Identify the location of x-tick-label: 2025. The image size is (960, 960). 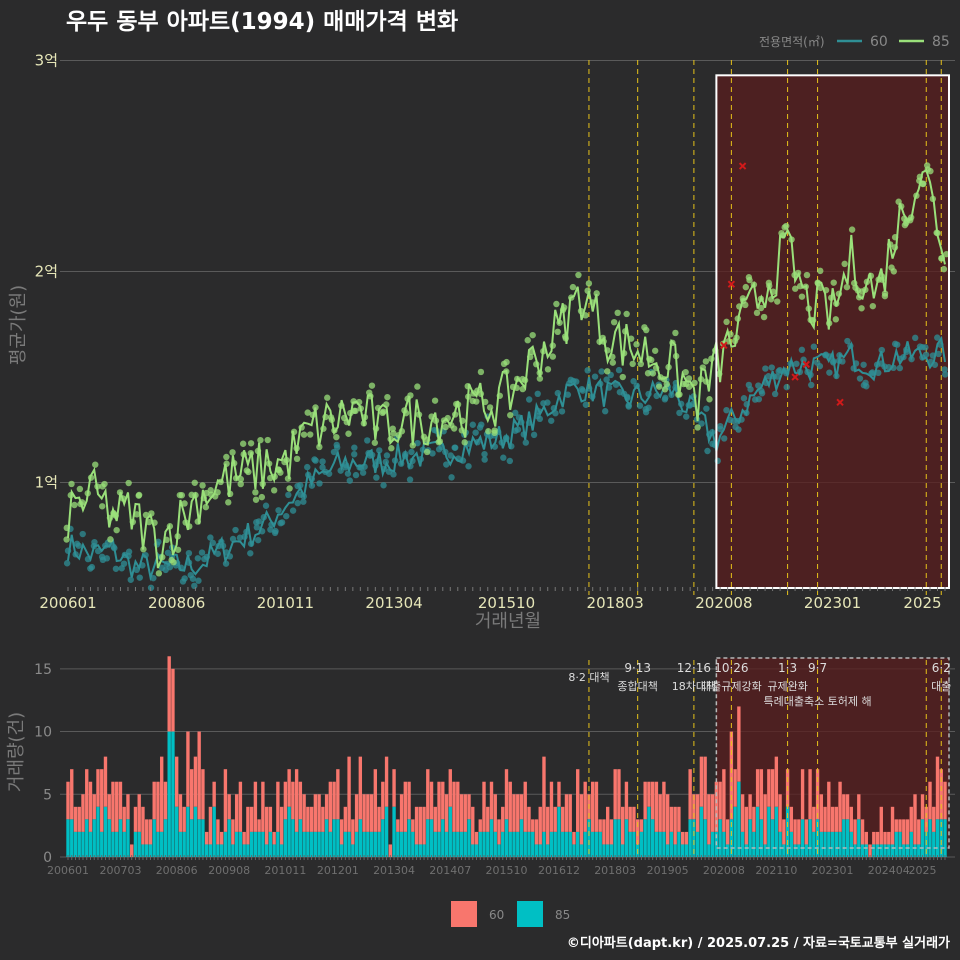
(922, 603).